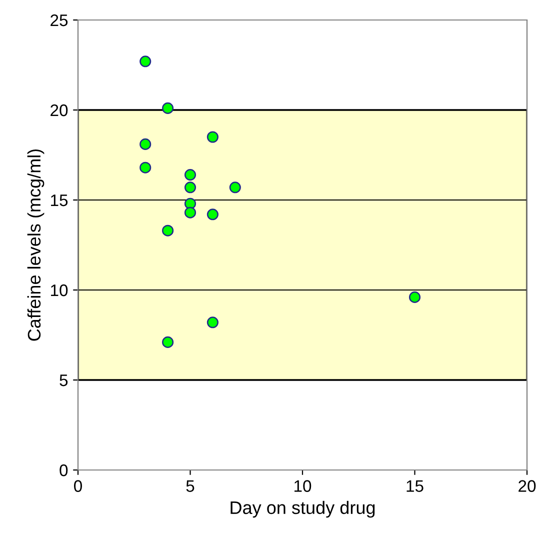 The image size is (536, 537). What do you see at coordinates (64, 380) in the screenshot?
I see `y-tick-label: 5` at bounding box center [64, 380].